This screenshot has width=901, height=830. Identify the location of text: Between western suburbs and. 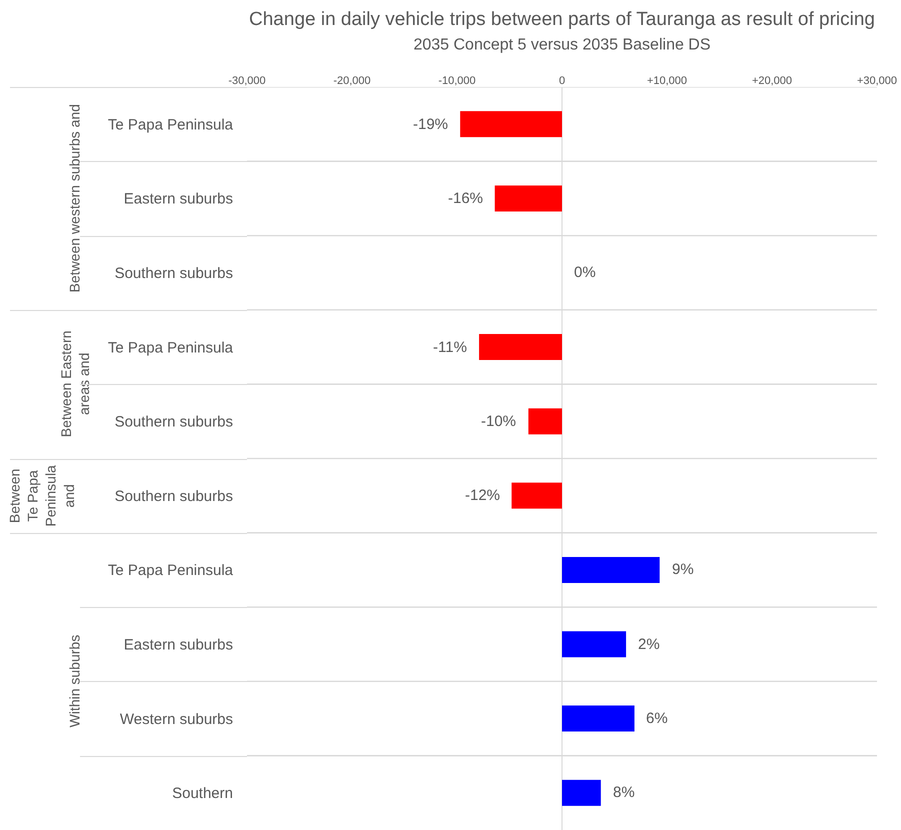
(74, 198).